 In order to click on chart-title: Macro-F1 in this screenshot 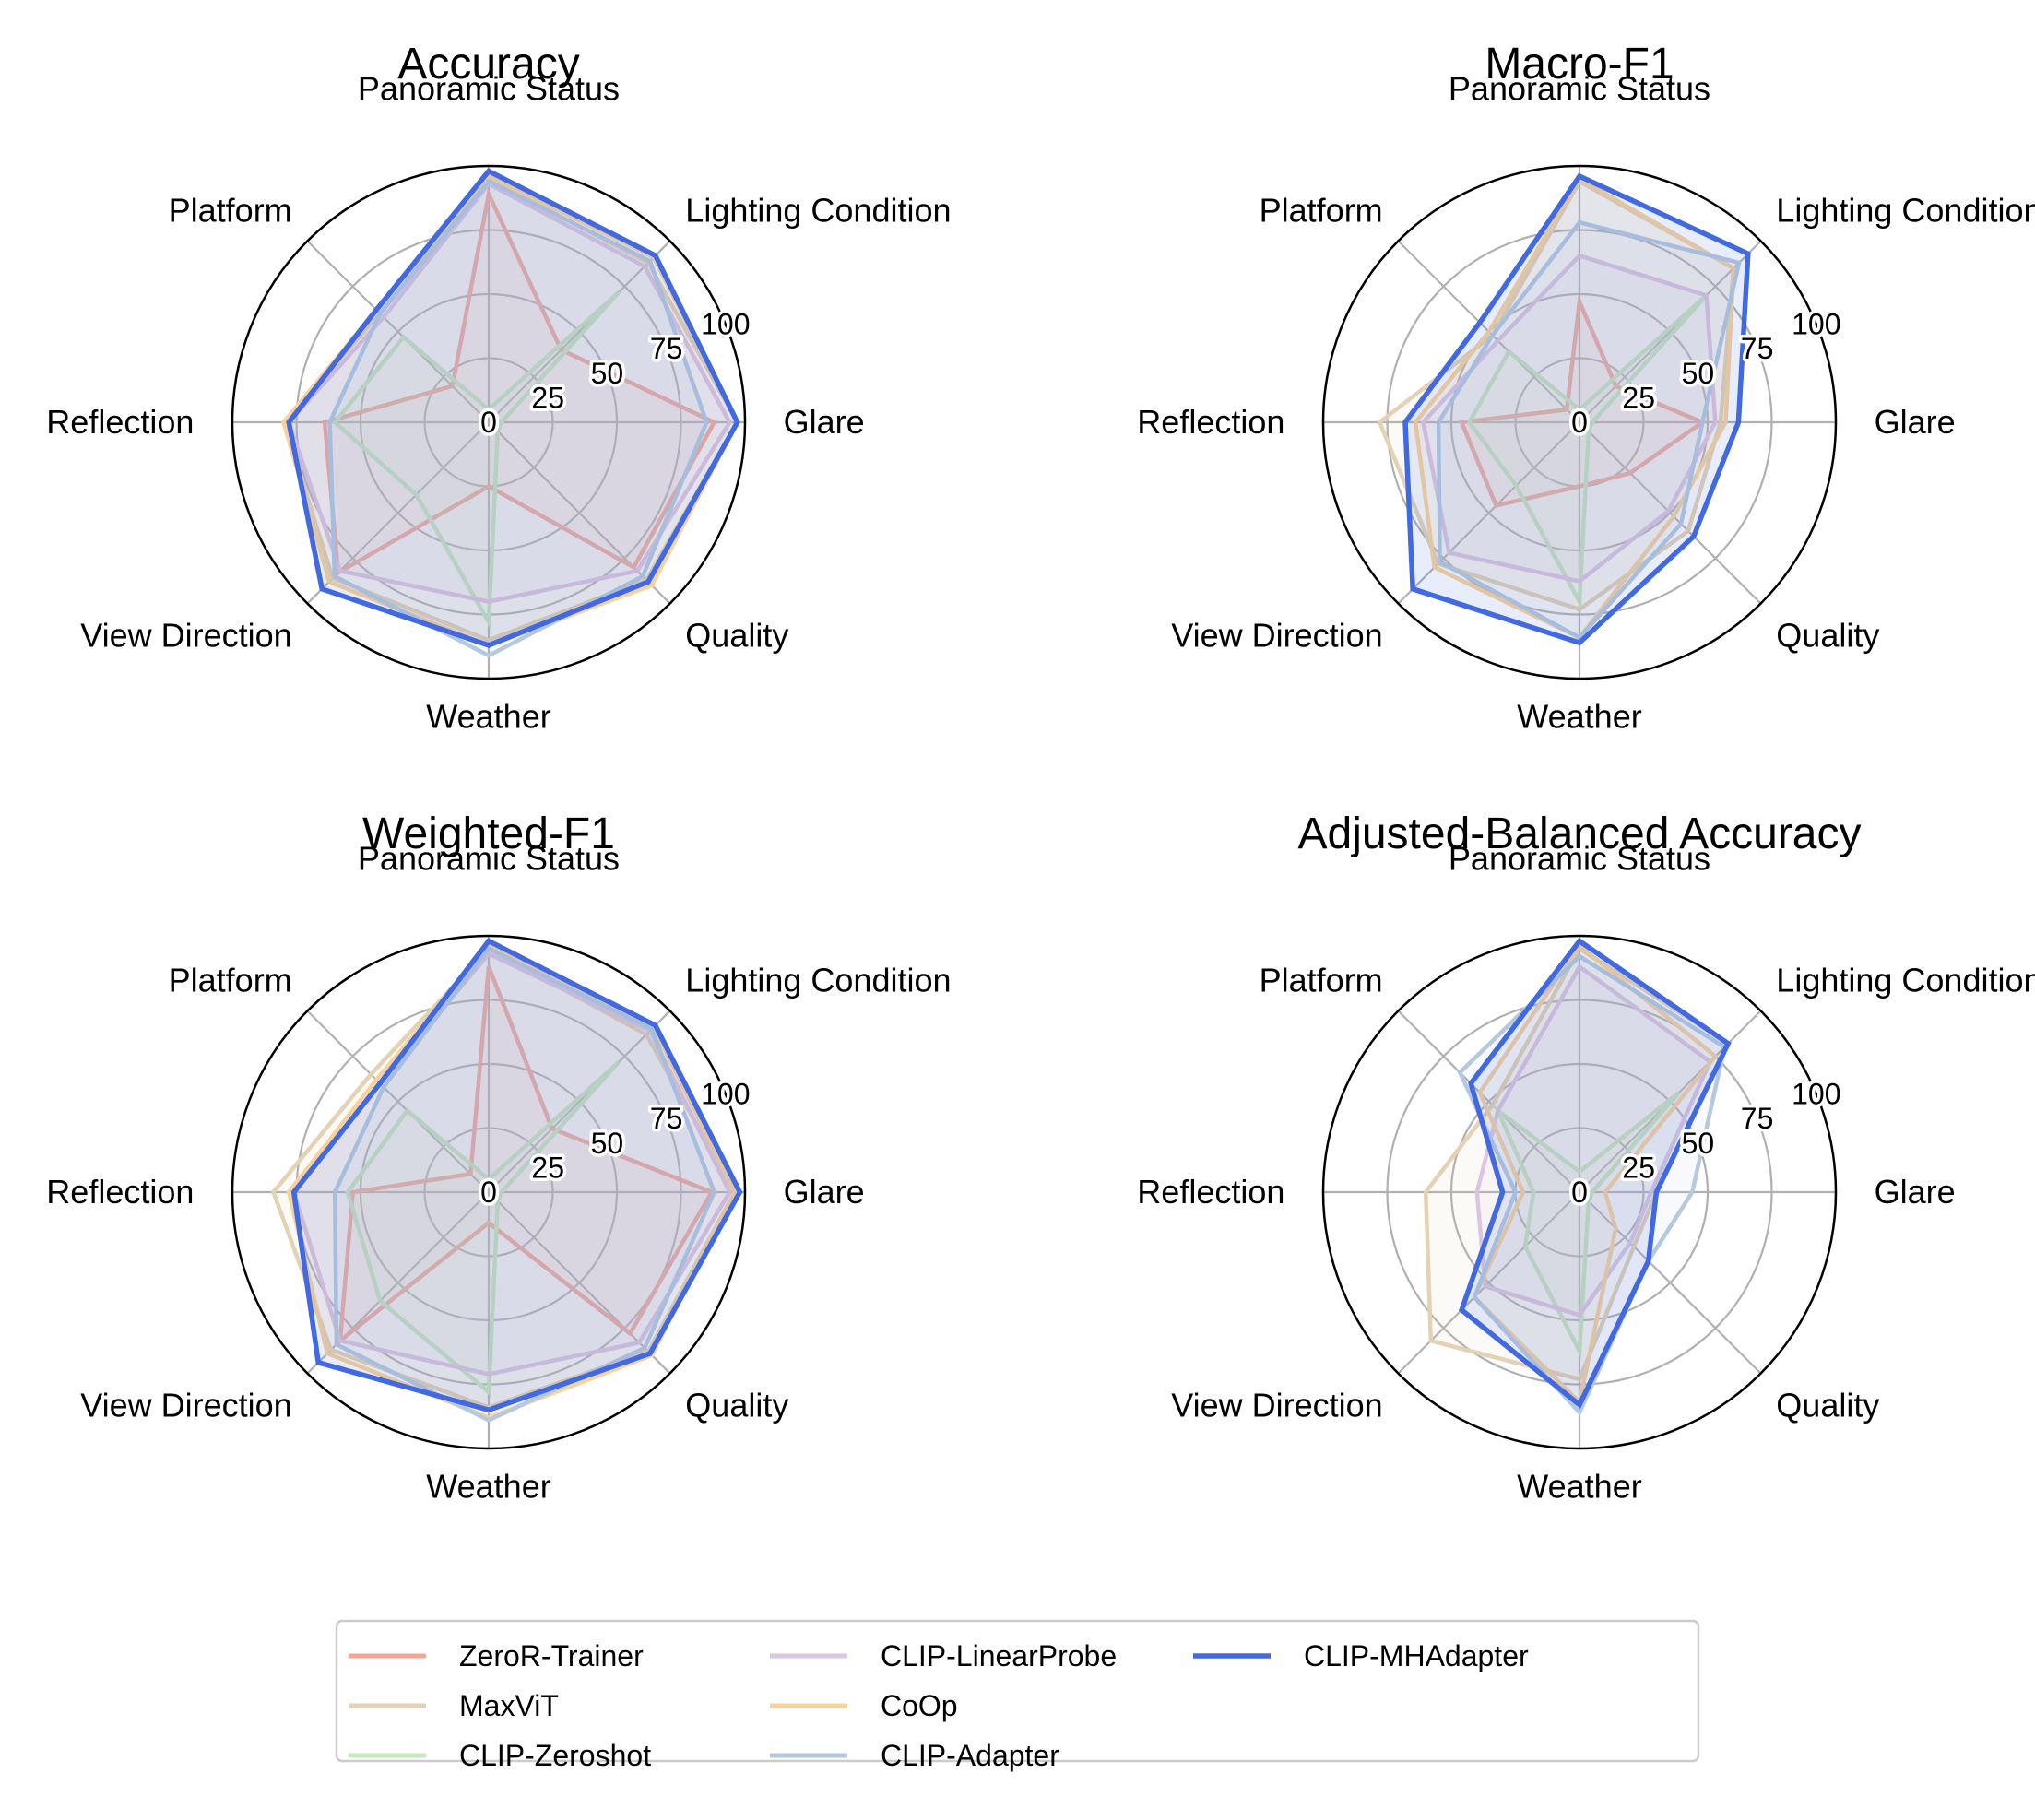, I will do `click(1579, 64)`.